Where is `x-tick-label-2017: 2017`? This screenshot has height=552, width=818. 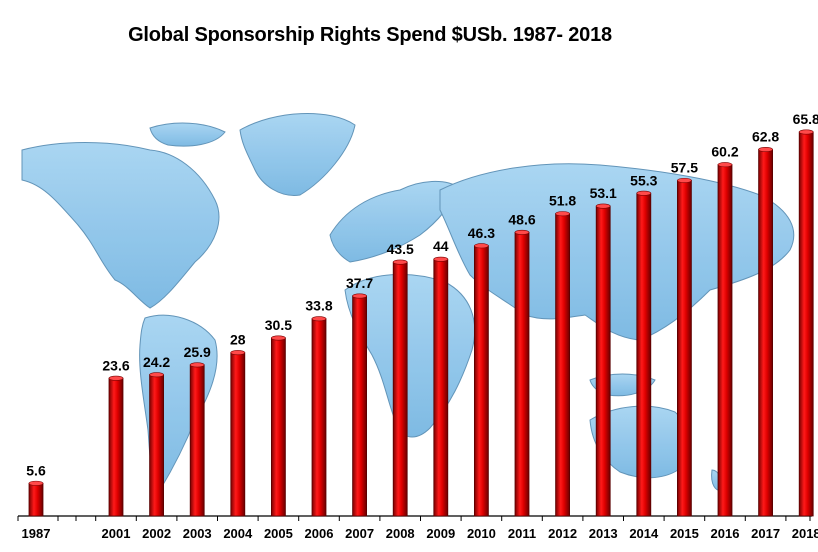
x-tick-label-2017: 2017 is located at coordinates (765, 533).